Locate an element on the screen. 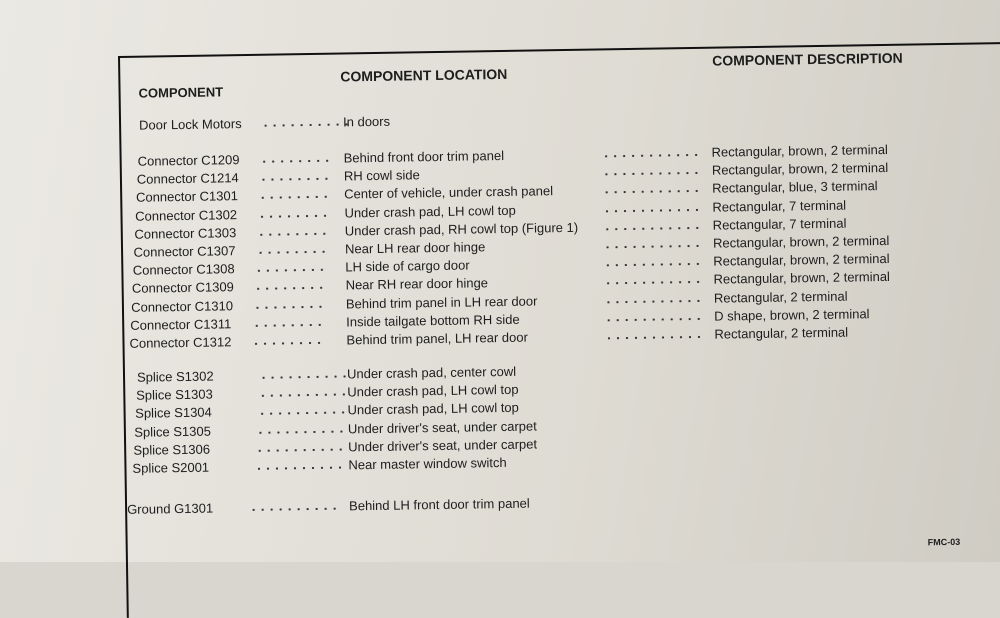  component: Connector C1312 is located at coordinates (180, 342).